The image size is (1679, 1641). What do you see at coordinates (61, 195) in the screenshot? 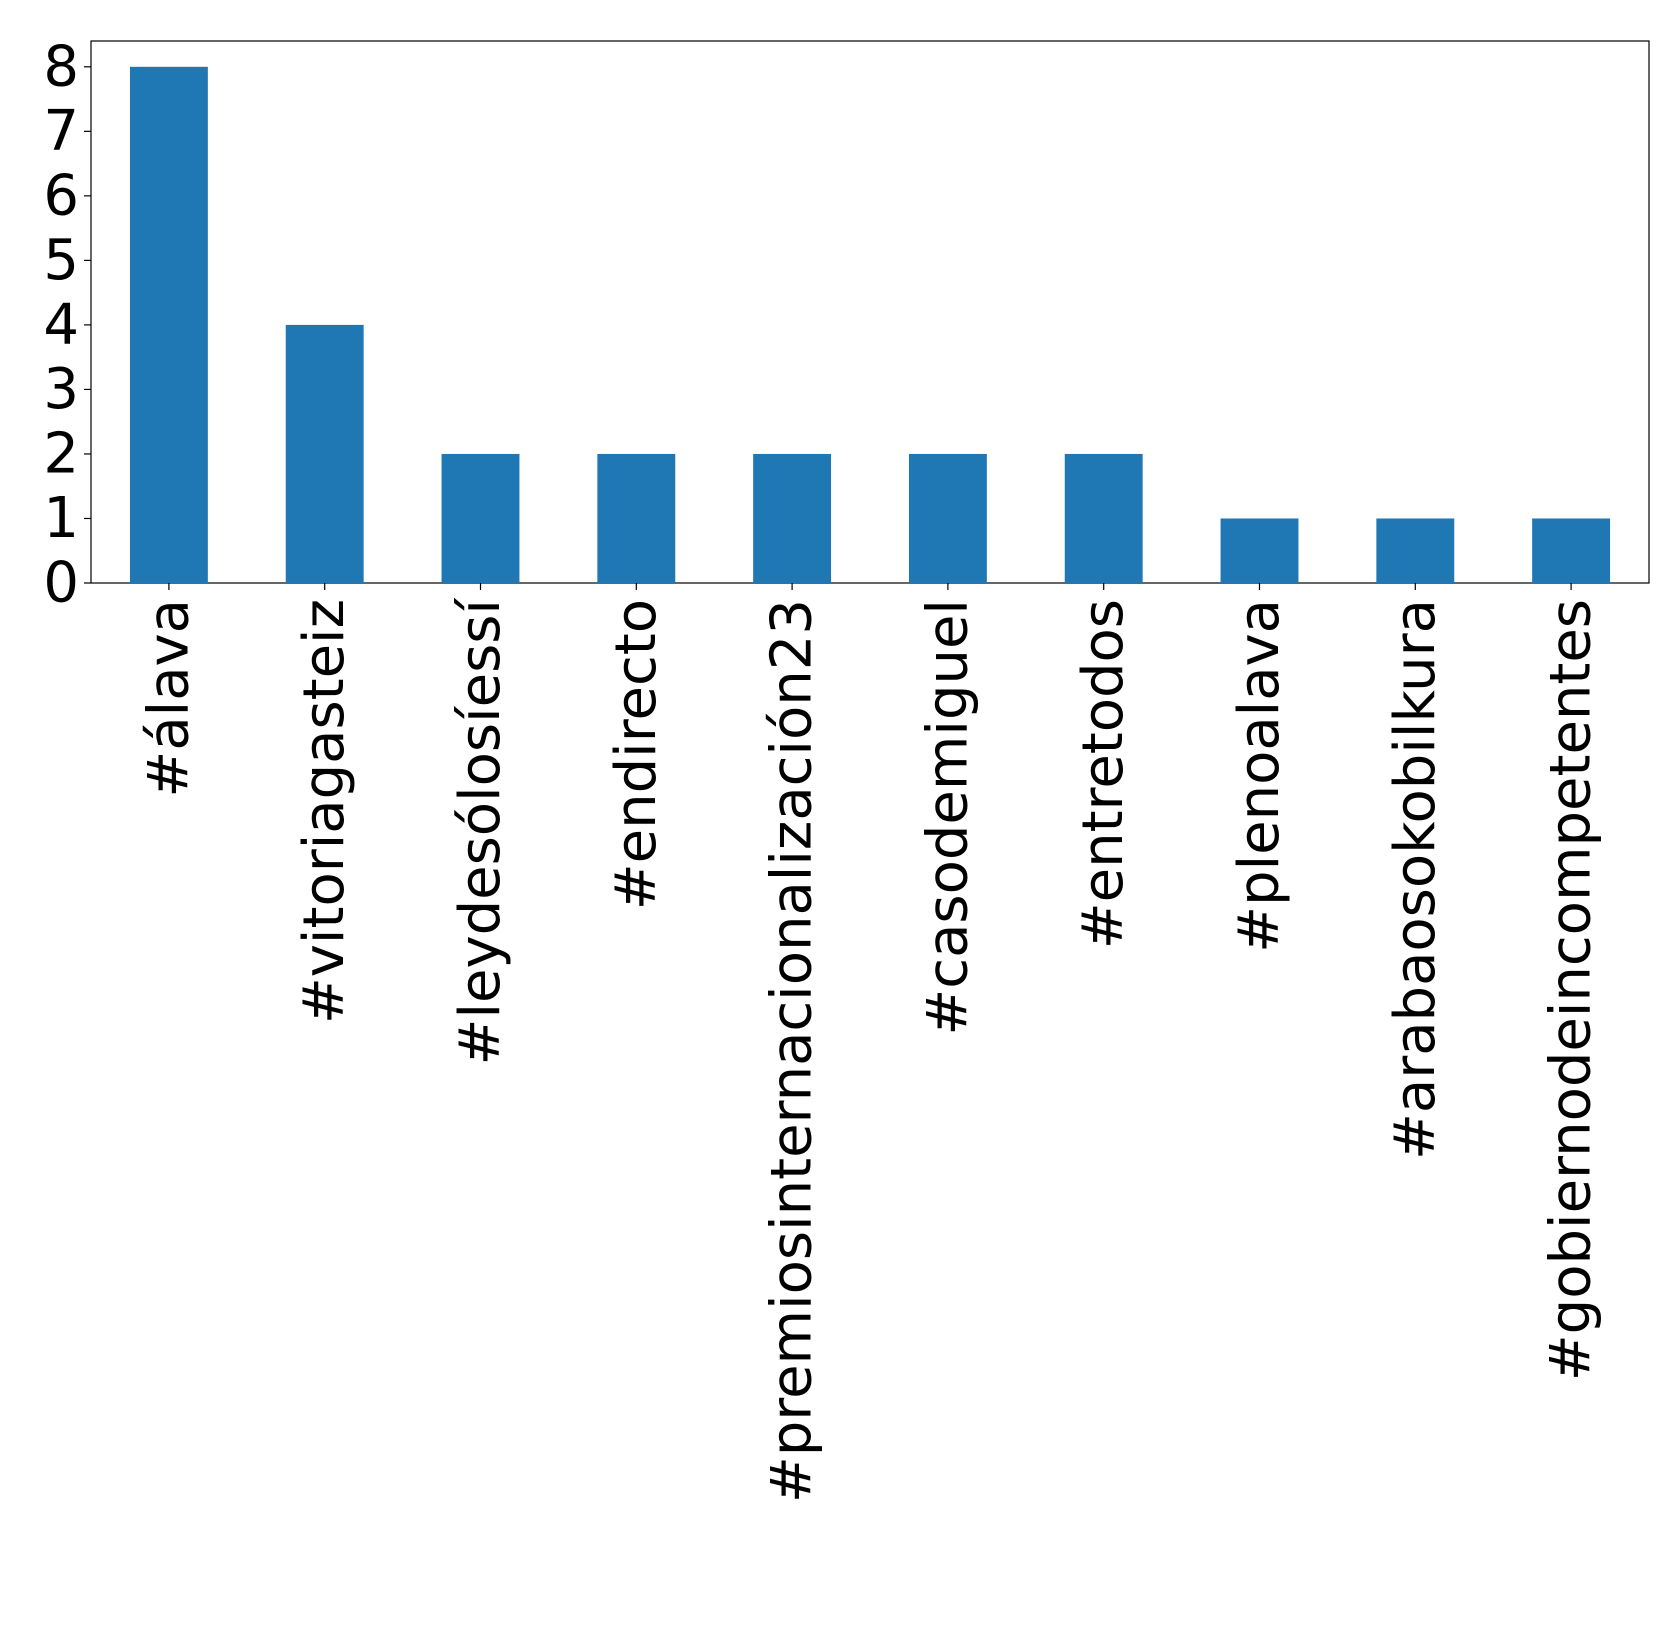
I see `y-tick-label-6: 6` at bounding box center [61, 195].